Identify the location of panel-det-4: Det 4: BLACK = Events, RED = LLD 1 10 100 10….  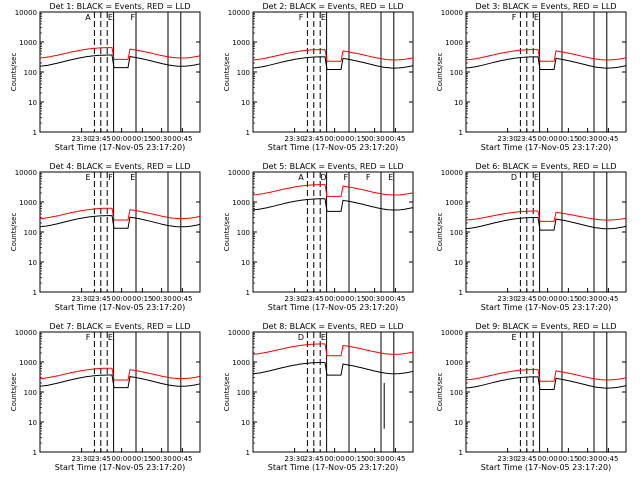
(105, 237).